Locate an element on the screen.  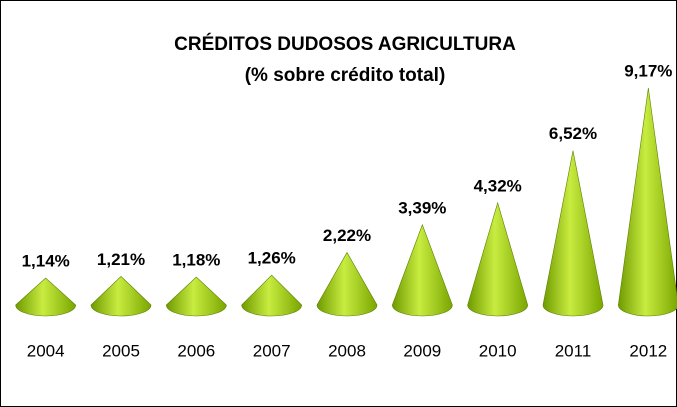
x-tick-label: 2011 is located at coordinates (573, 350).